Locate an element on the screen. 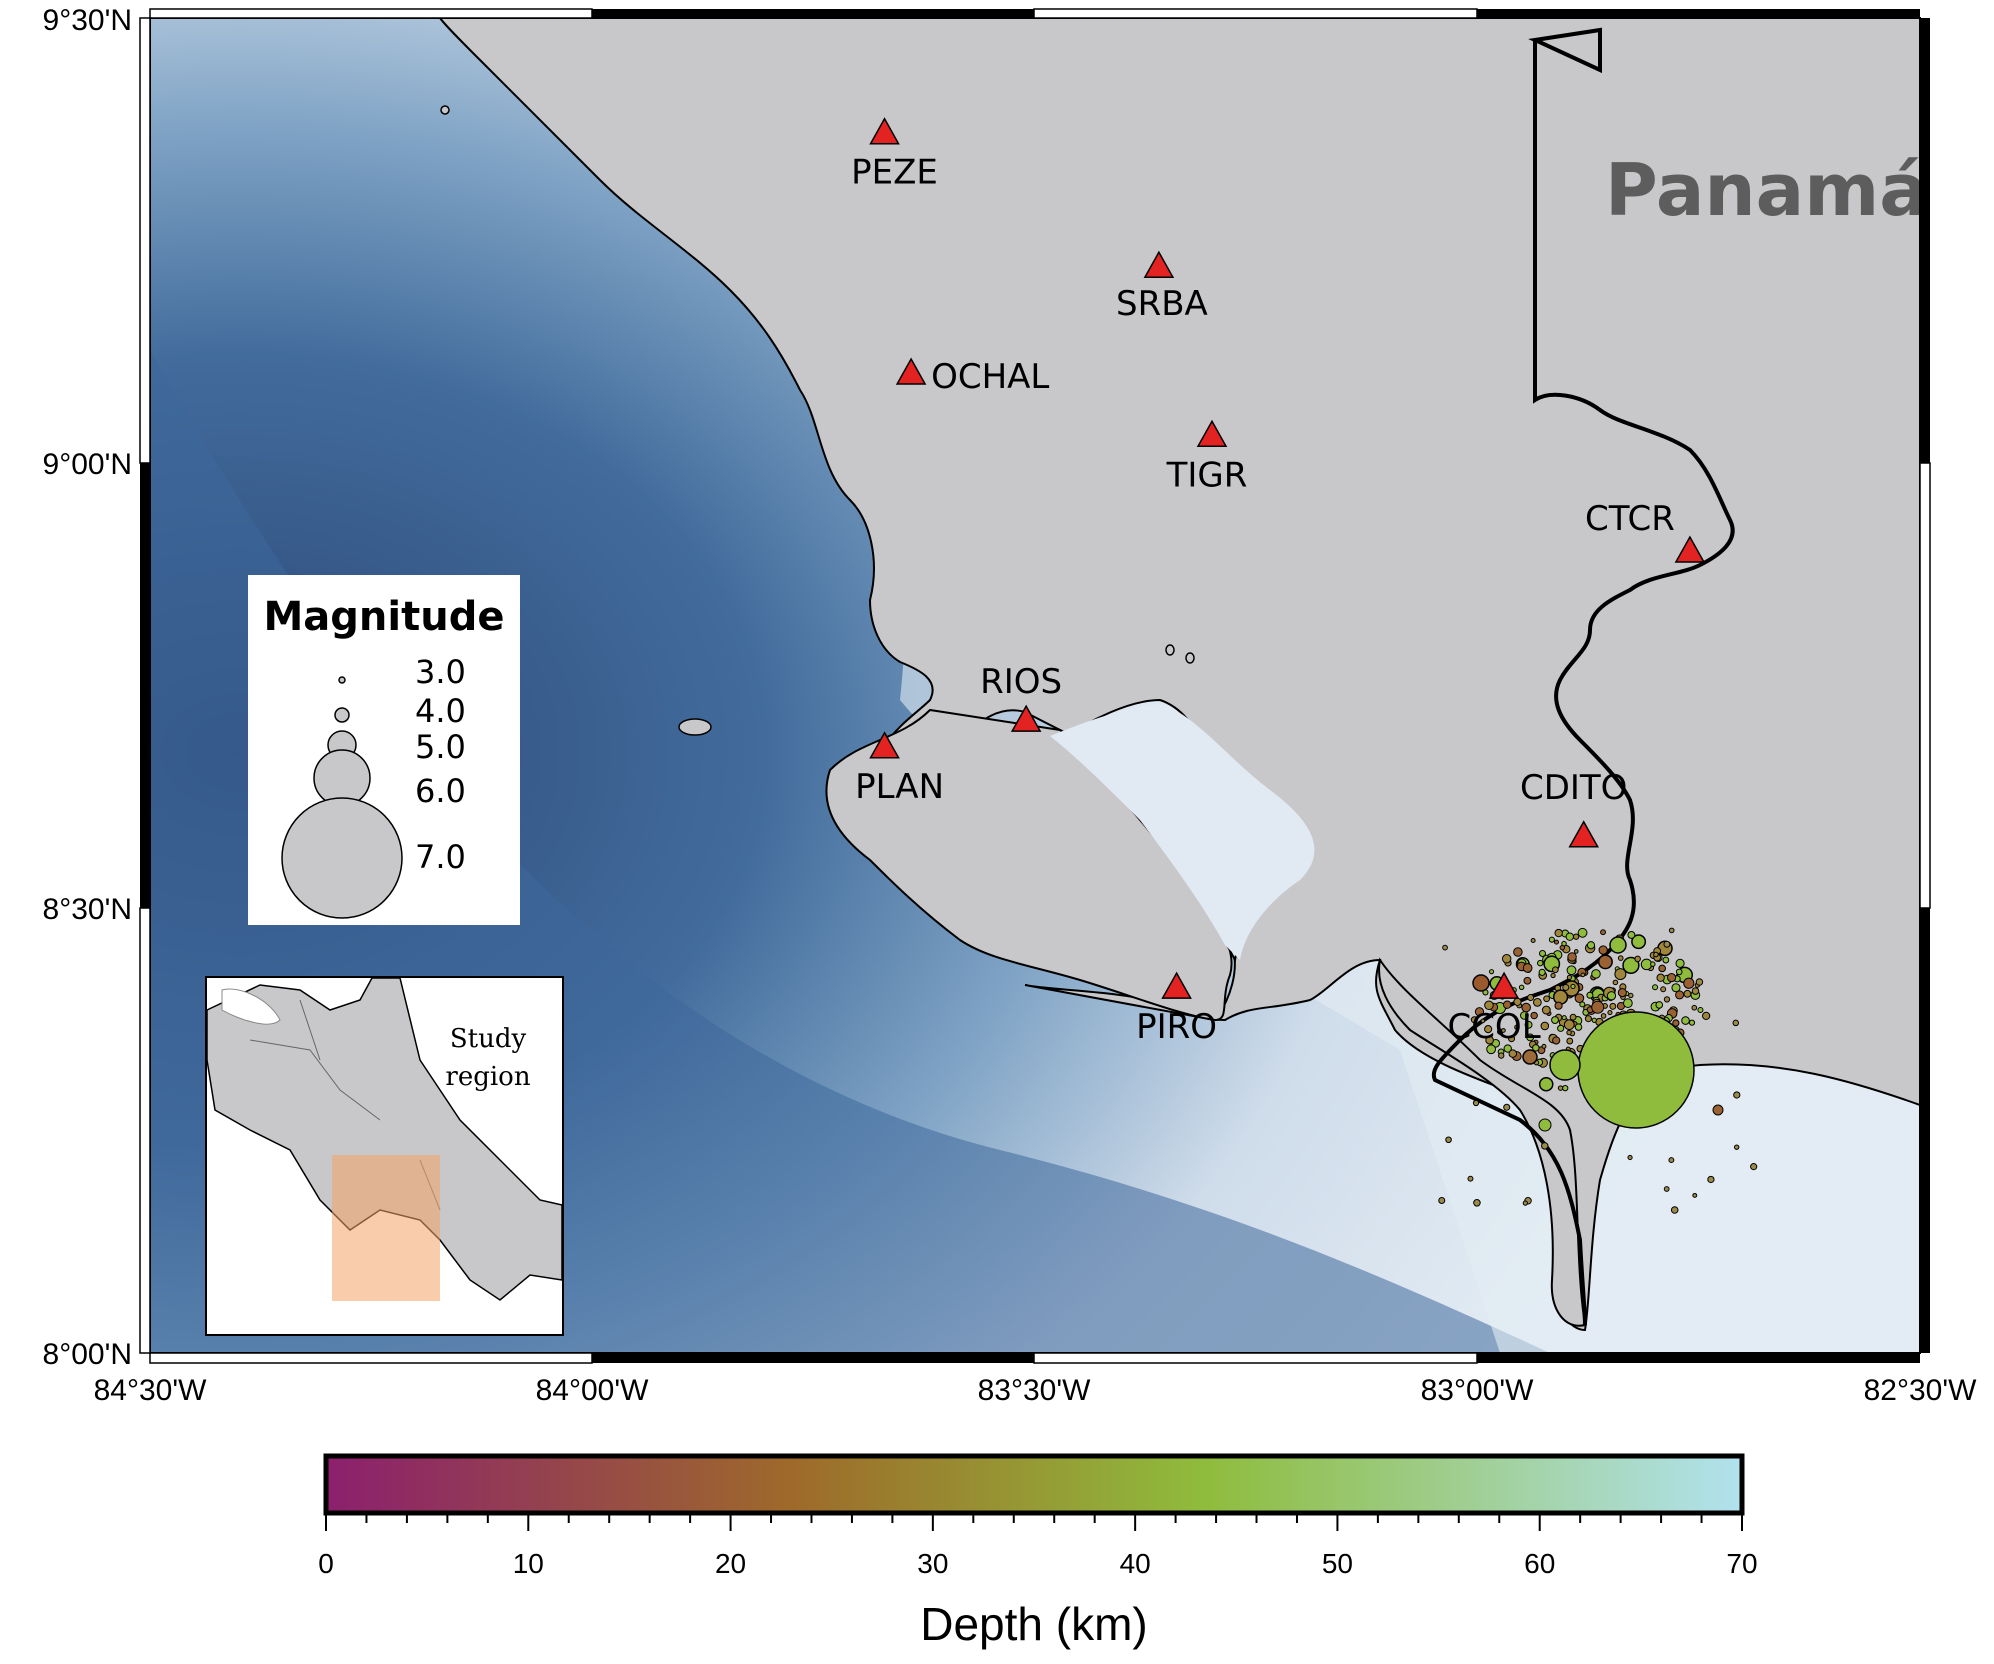 The image size is (1994, 1664). colorbar-tick-label: 50 is located at coordinates (1337, 1563).